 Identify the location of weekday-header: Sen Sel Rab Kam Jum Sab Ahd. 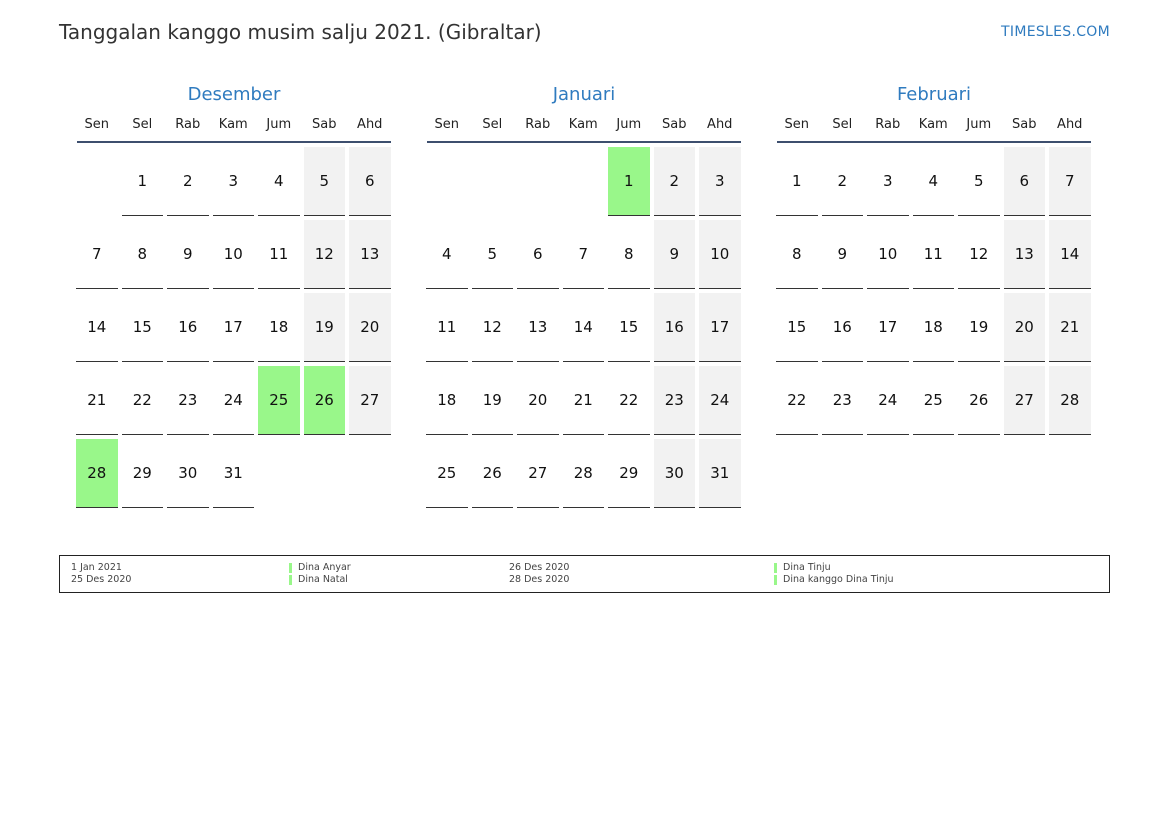
(584, 125).